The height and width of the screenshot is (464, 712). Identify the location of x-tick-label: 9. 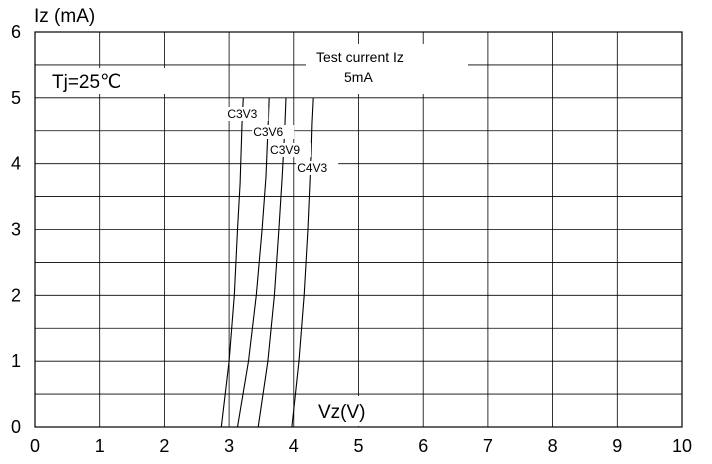
(617, 446).